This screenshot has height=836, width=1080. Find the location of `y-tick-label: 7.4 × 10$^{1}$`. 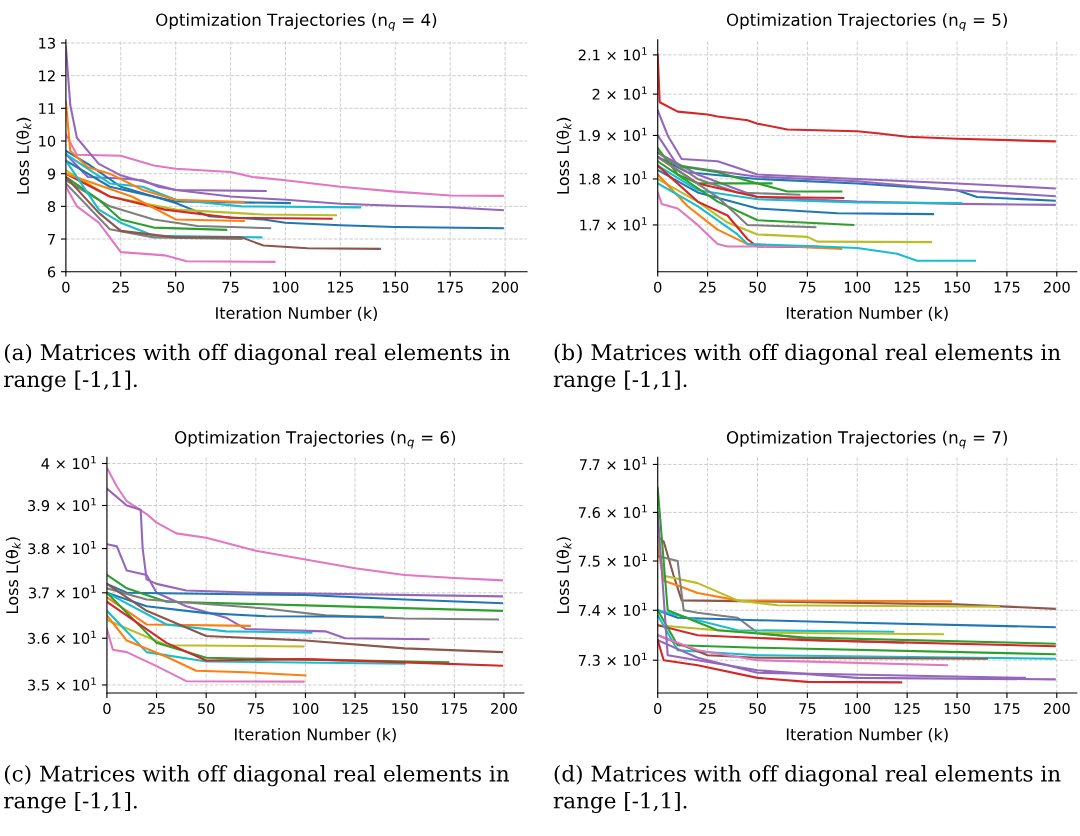

y-tick-label: 7.4 × 10$^{1}$ is located at coordinates (612, 609).